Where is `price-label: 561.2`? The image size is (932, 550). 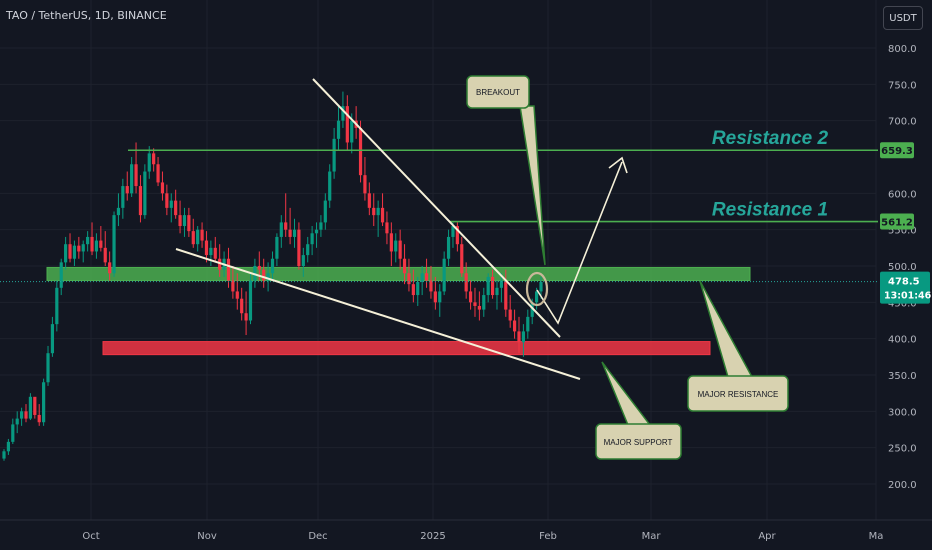 price-label: 561.2 is located at coordinates (897, 223).